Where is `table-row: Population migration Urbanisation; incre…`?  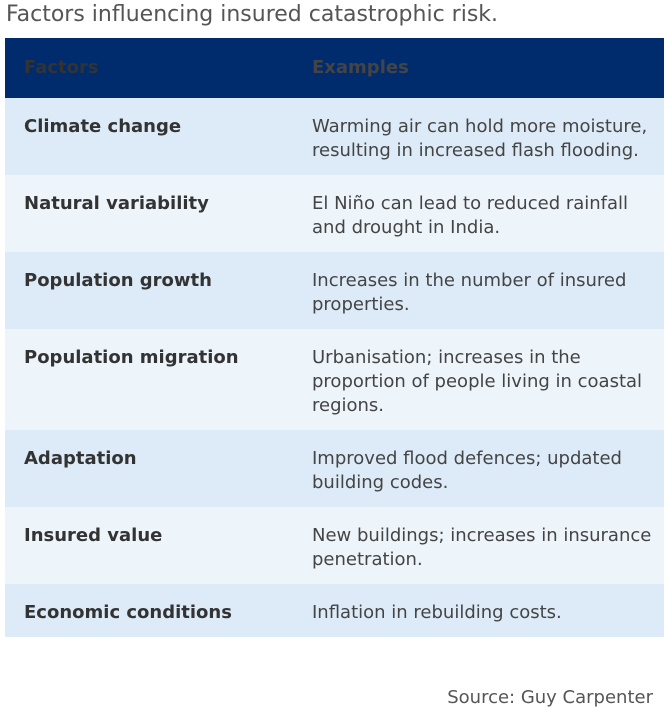 table-row: Population migration Urbanisation; incre… is located at coordinates (334, 379).